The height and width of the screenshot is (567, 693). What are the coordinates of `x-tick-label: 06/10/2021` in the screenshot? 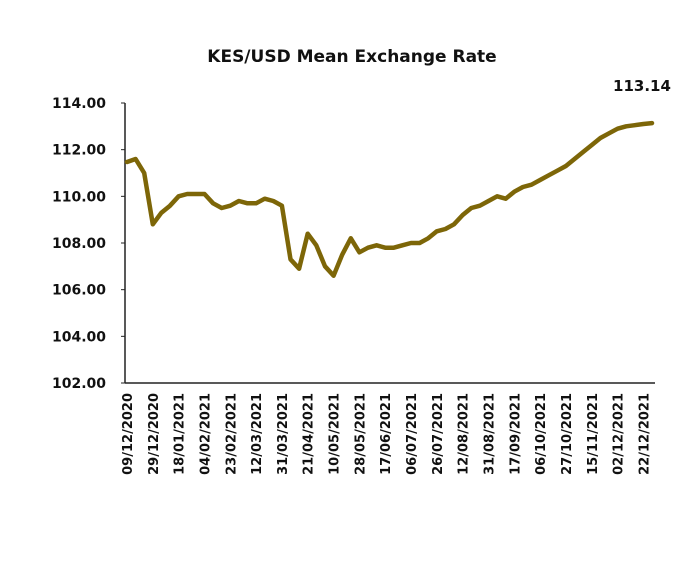 It's located at (541, 434).